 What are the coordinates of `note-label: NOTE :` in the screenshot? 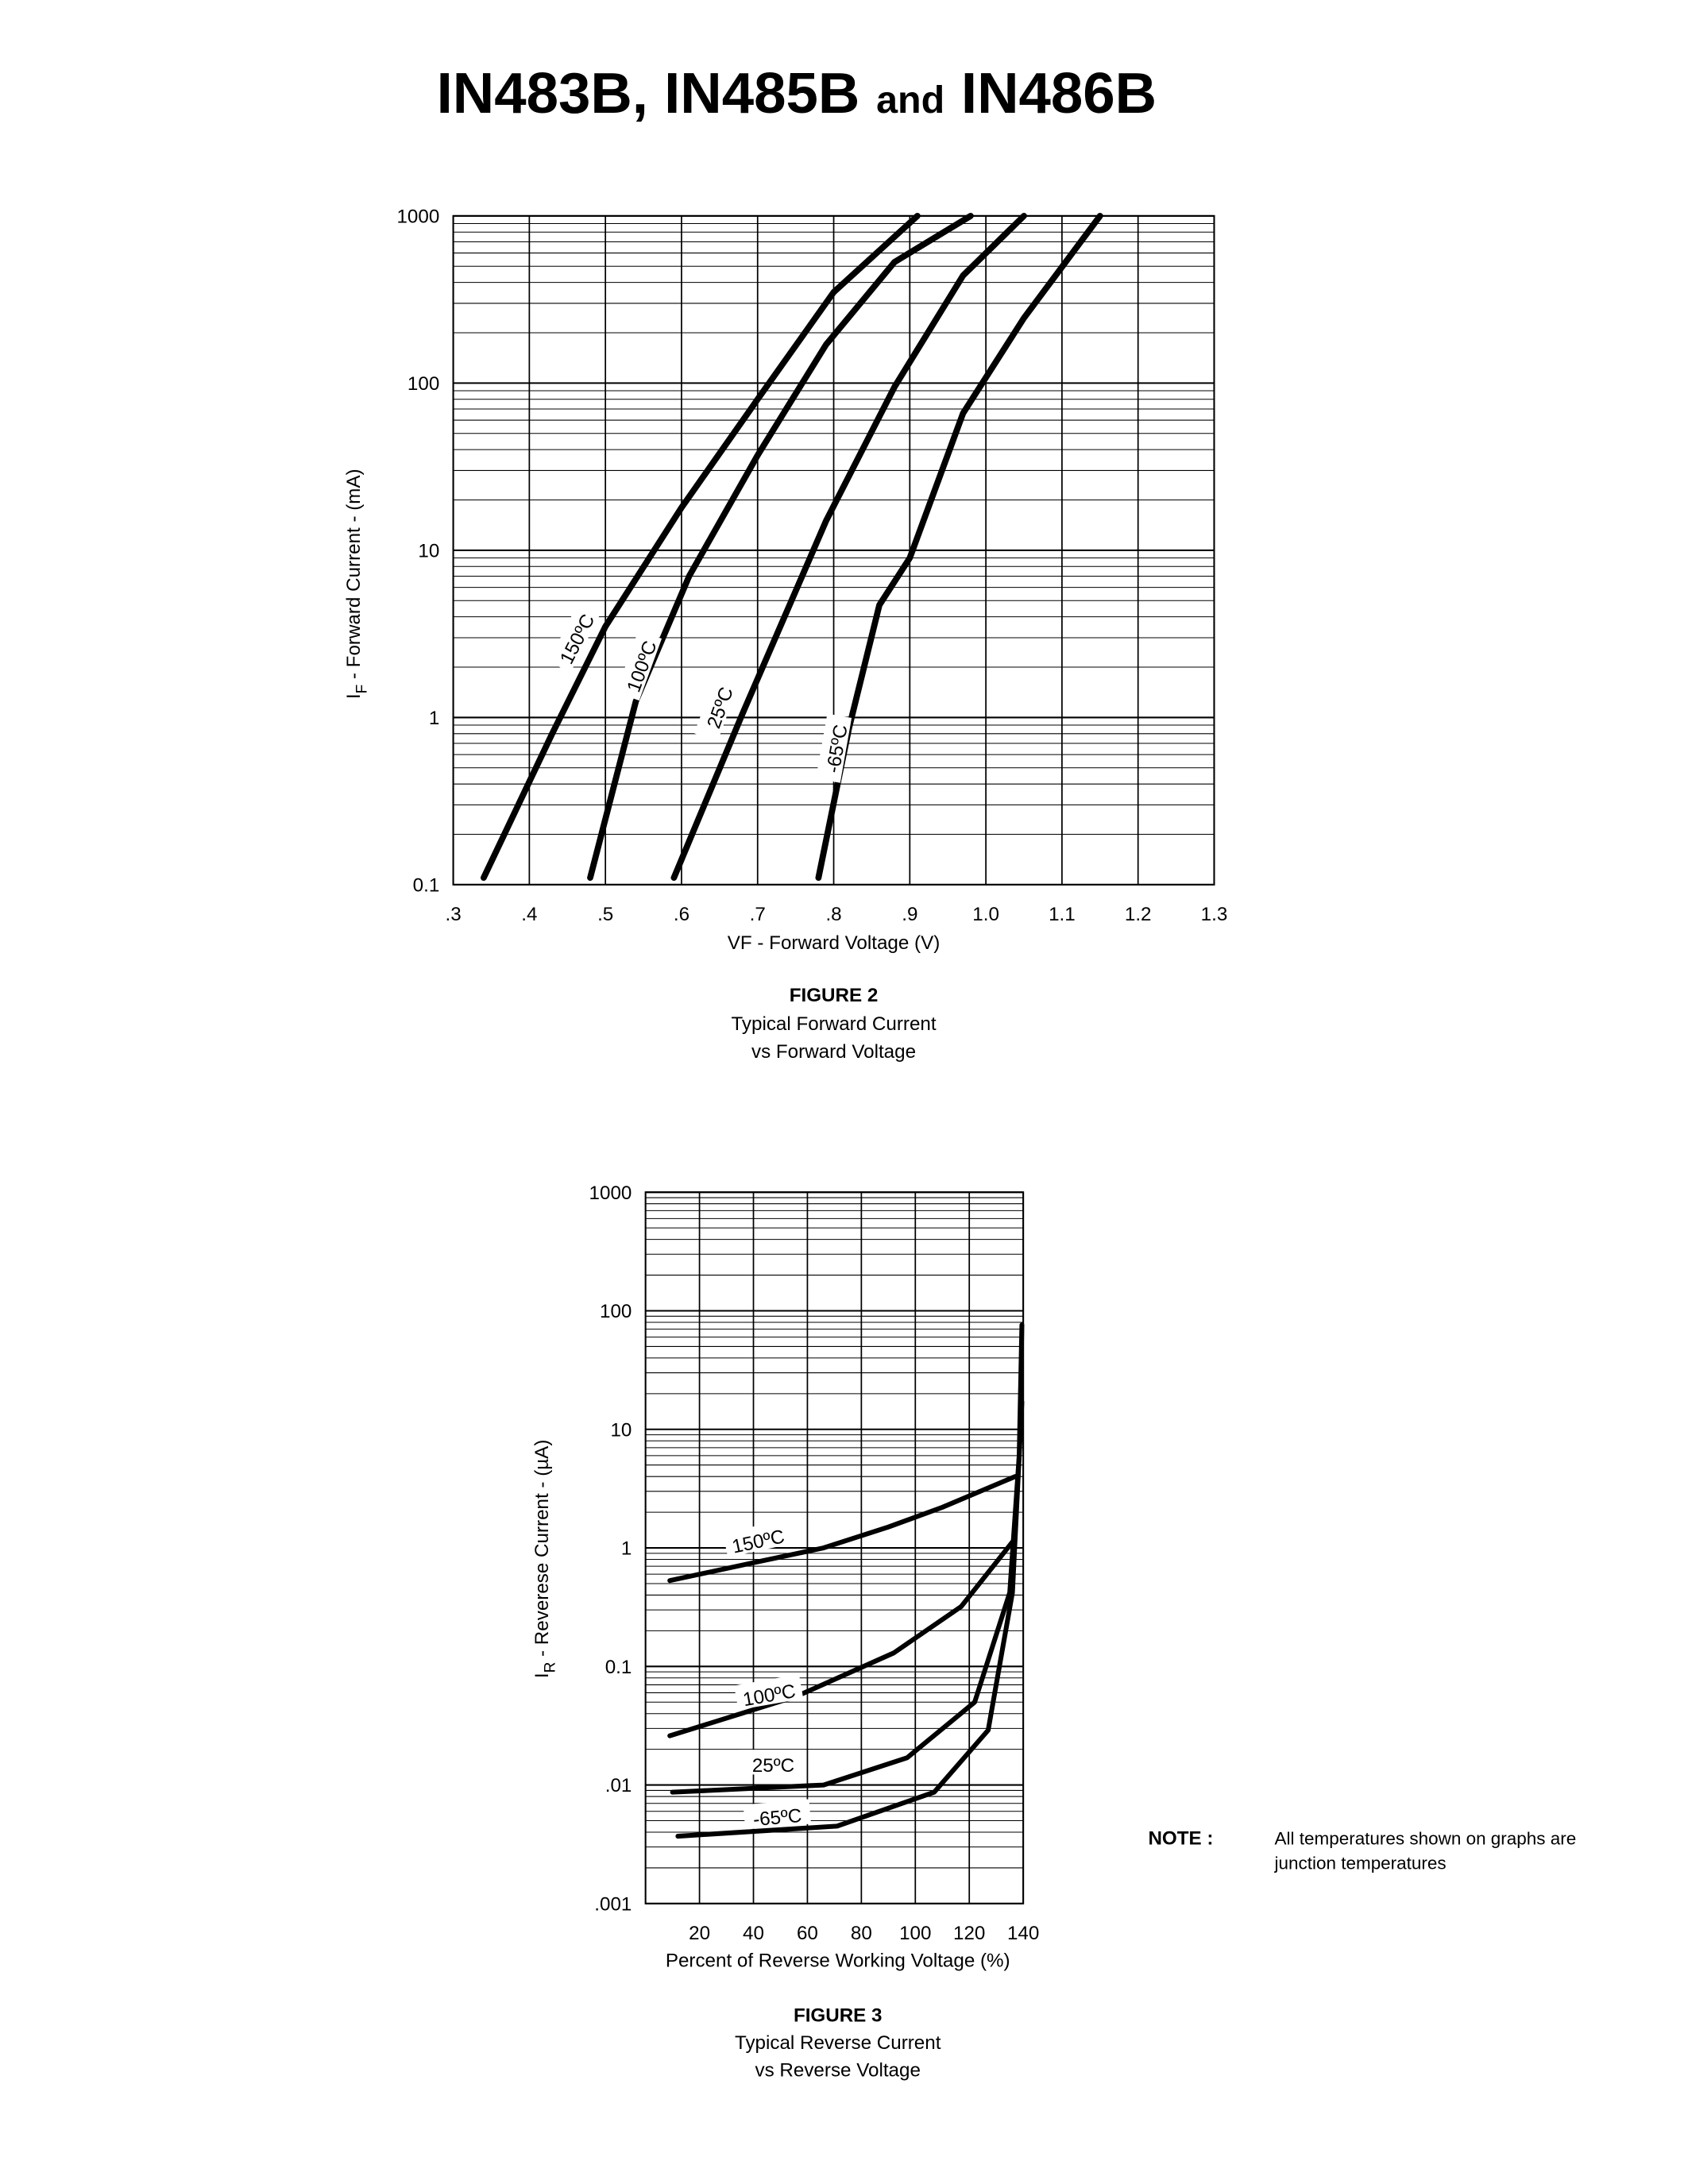 It's located at (1180, 1839).